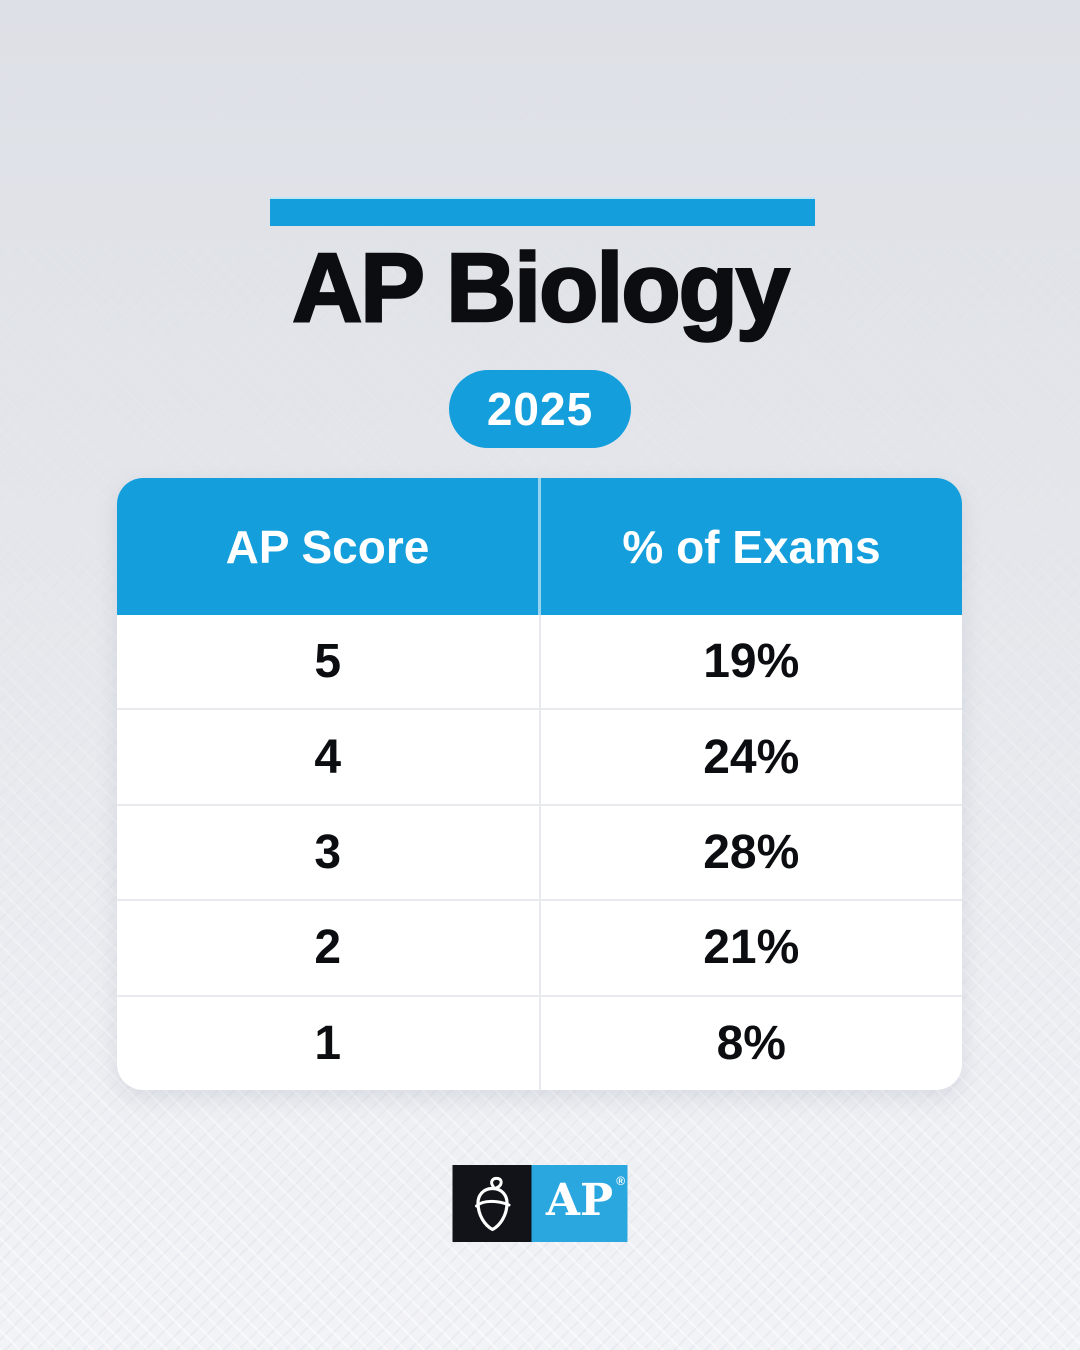 The image size is (1080, 1350). What do you see at coordinates (329, 852) in the screenshot?
I see `score-cell: 3` at bounding box center [329, 852].